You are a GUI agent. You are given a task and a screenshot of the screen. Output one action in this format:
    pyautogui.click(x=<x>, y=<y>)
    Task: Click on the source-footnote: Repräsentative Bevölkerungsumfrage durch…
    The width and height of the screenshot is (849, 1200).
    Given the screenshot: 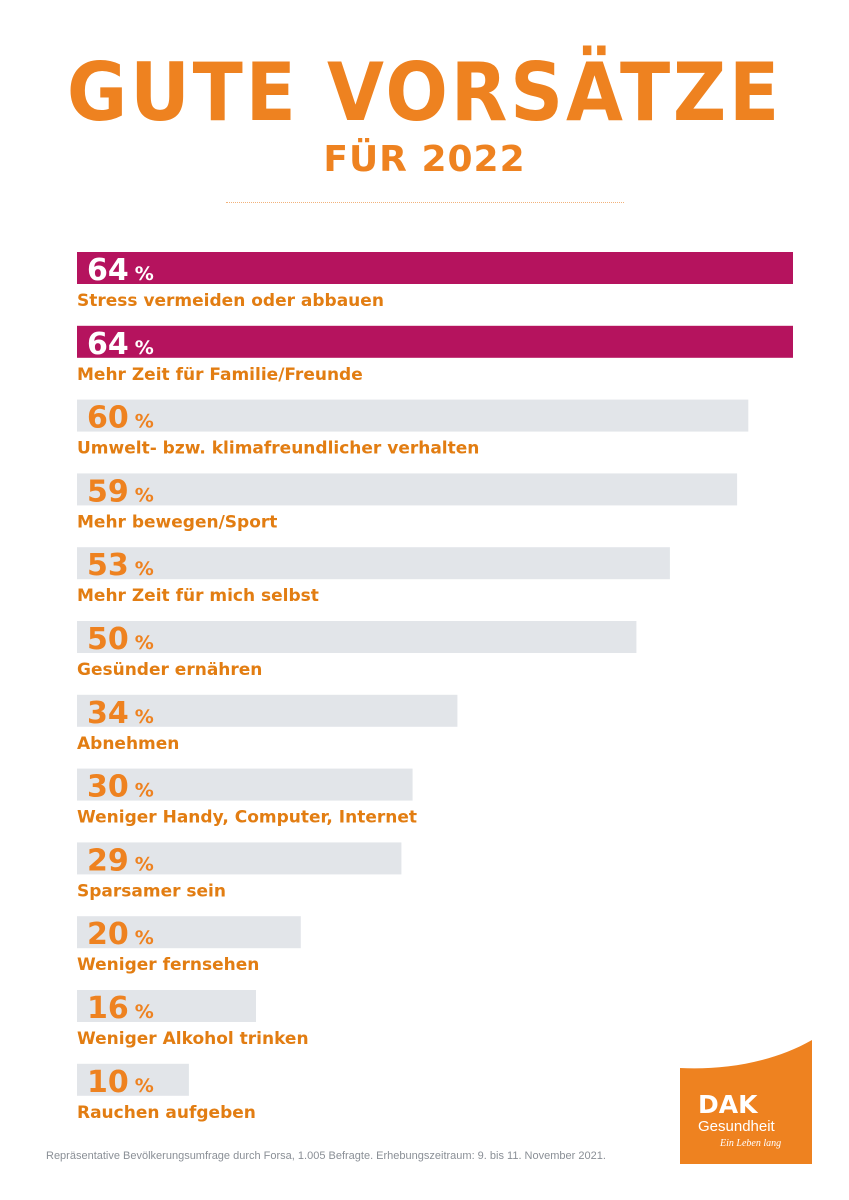 What is the action you would take?
    pyautogui.click(x=326, y=1156)
    